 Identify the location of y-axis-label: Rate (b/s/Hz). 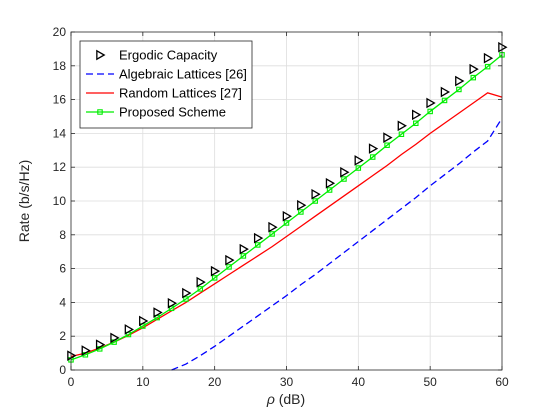
(24, 201).